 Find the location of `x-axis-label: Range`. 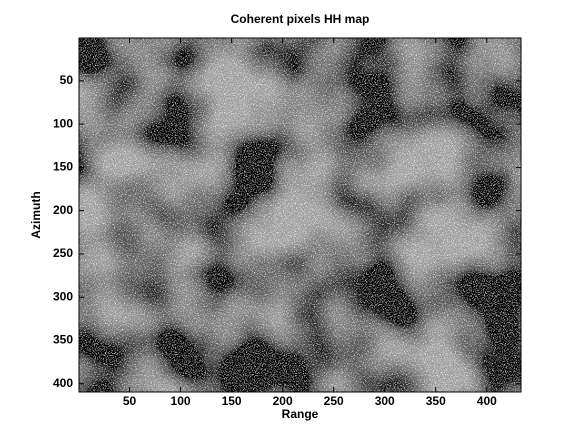

x-axis-label: Range is located at coordinates (300, 414).